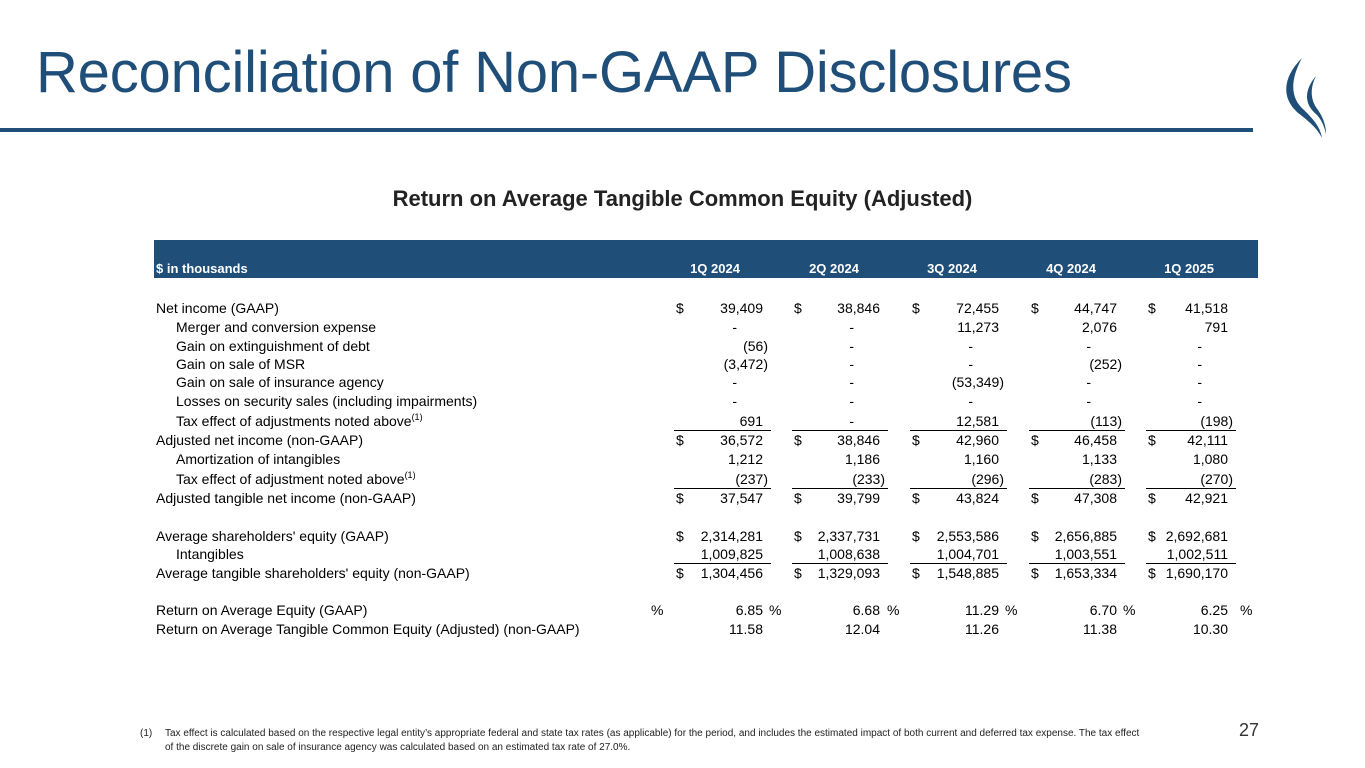  I want to click on row-label-text: Gain on extinguishment of debt, so click(273, 346).